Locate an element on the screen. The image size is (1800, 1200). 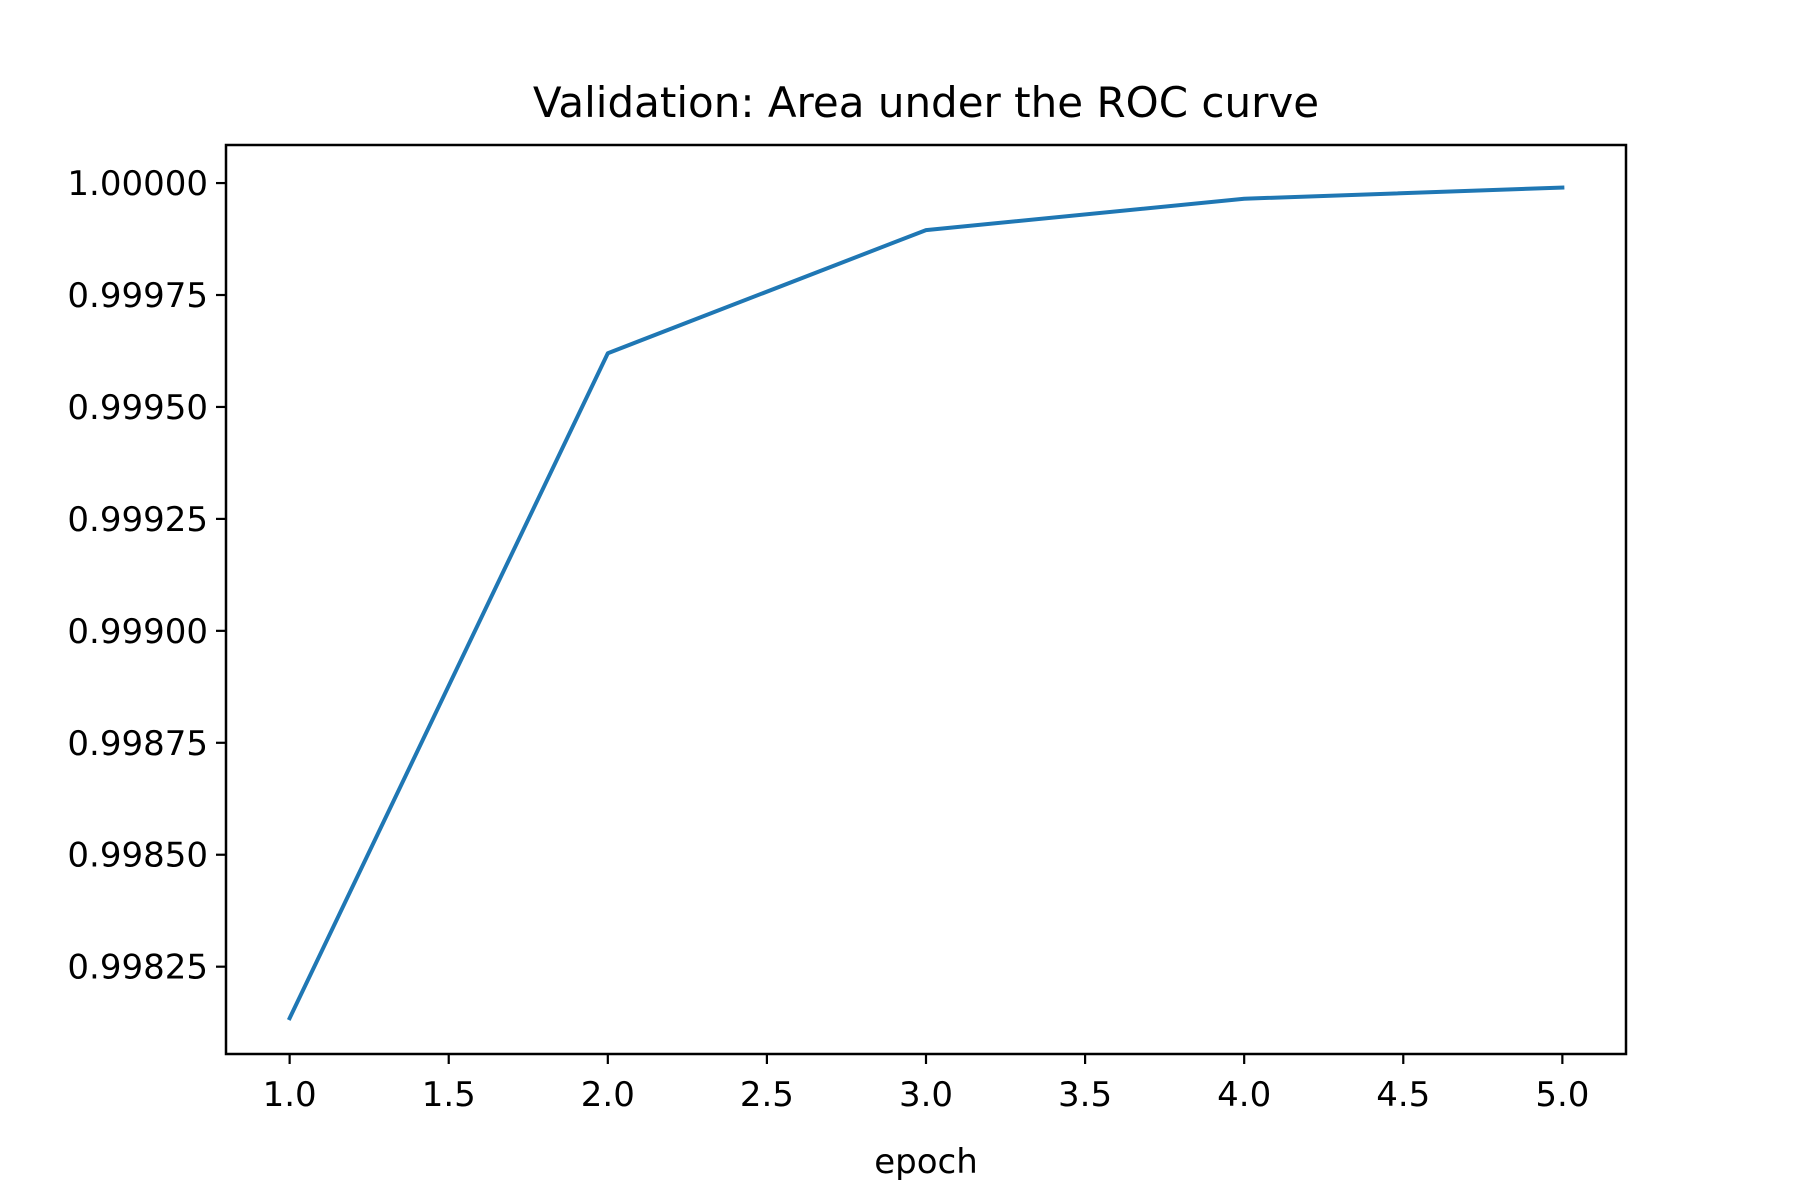
x-tick-label: 4.0 is located at coordinates (1244, 1095).